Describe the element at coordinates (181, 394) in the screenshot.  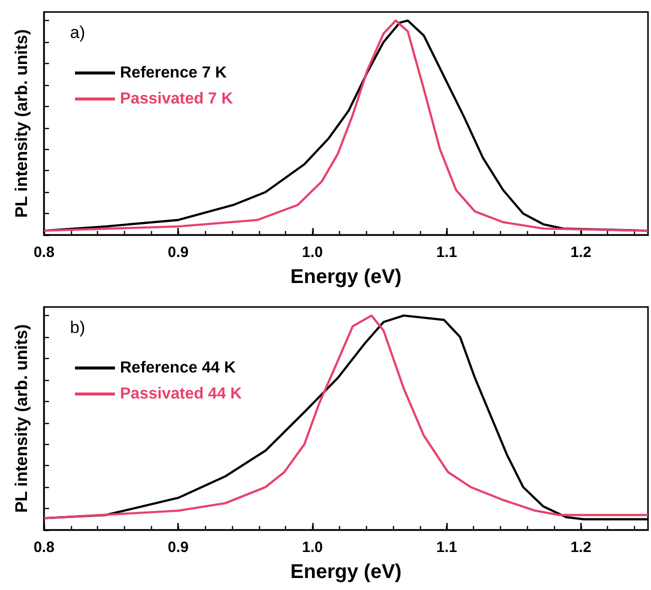
I see `legend-label: Passivated 44 K` at that location.